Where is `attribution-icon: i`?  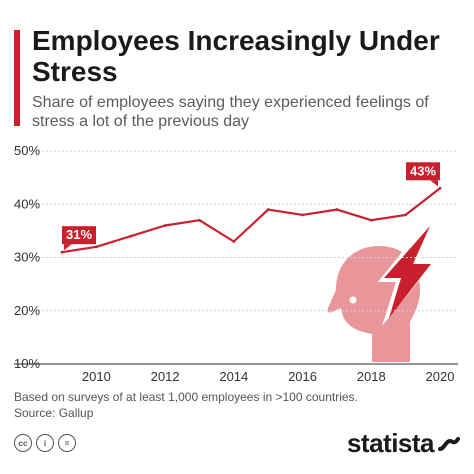
attribution-icon: i is located at coordinates (45, 443).